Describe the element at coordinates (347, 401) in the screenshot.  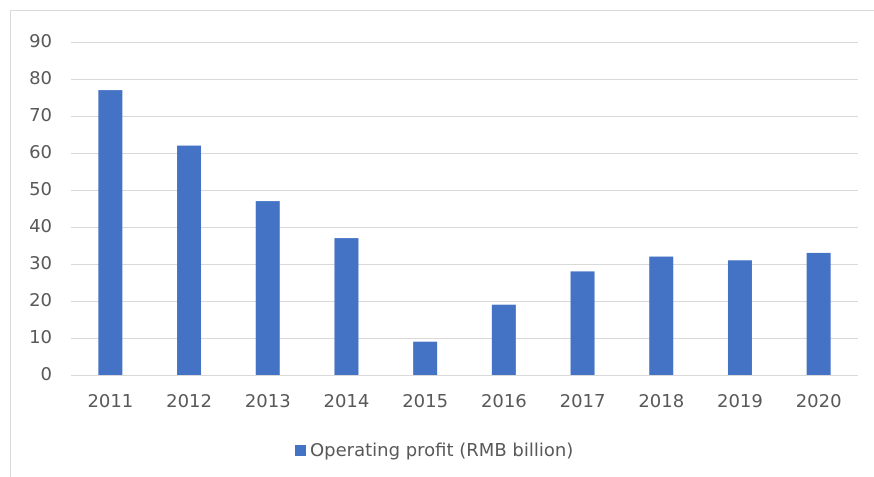
I see `x-tick-label: 2014` at that location.